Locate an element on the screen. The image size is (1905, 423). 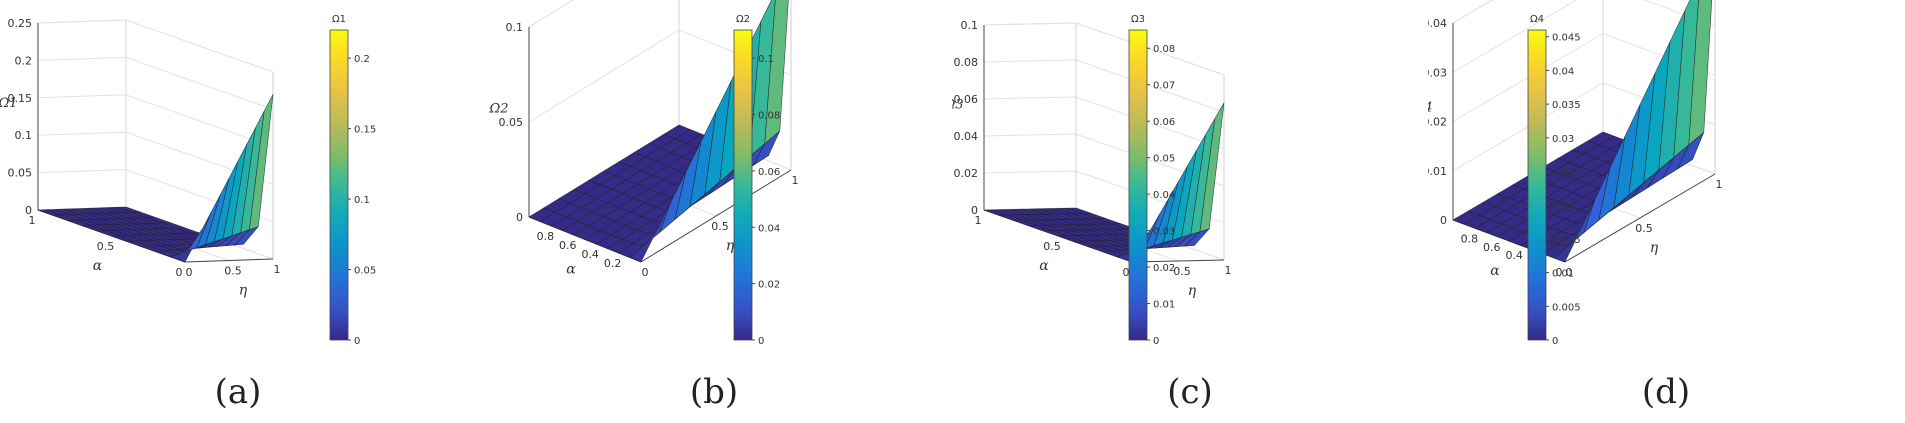
colorbar: 0 0.02 0.04 0.06 0.08 0.1 Ω2 is located at coordinates (756, 180).